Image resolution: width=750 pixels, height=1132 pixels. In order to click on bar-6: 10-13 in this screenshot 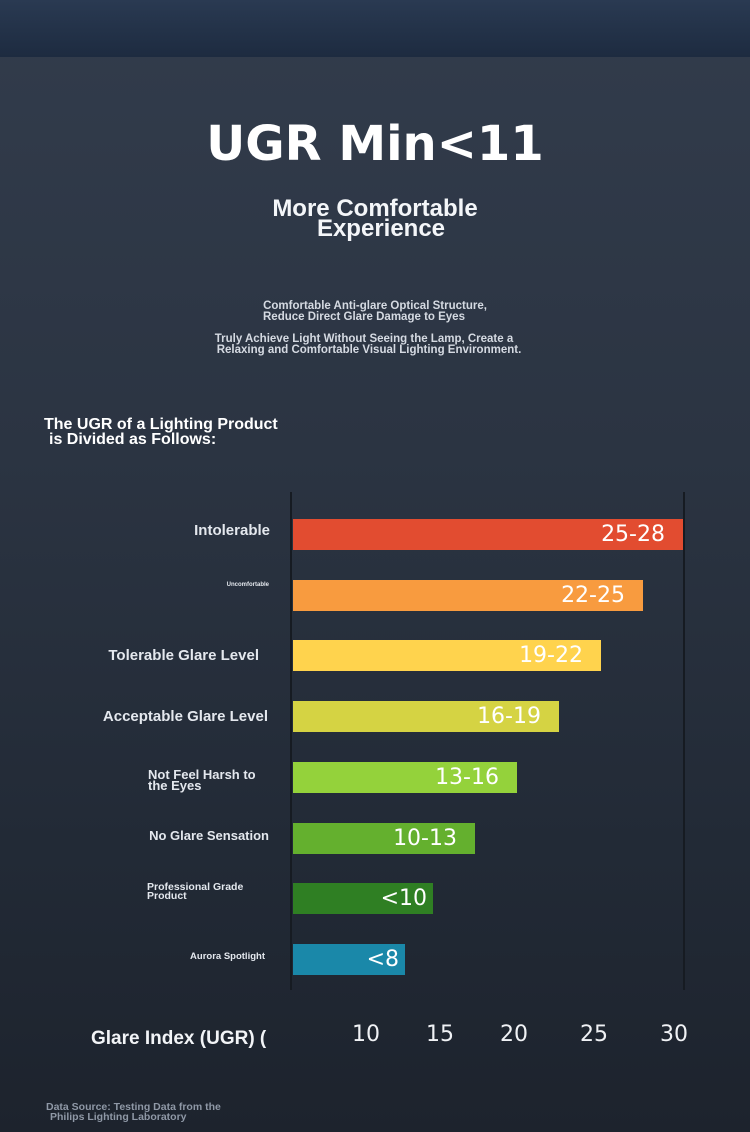, I will do `click(384, 838)`.